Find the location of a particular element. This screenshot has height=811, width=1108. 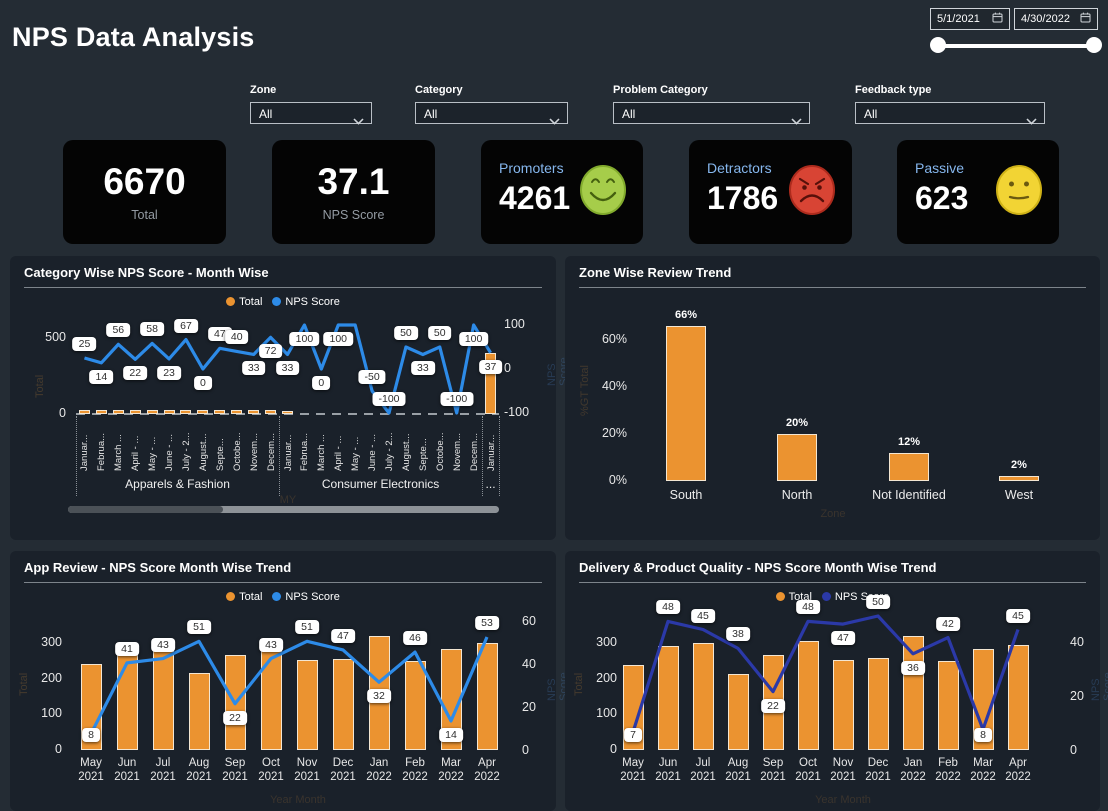

x-axis-month-label: Jan 2022 is located at coordinates (913, 770).